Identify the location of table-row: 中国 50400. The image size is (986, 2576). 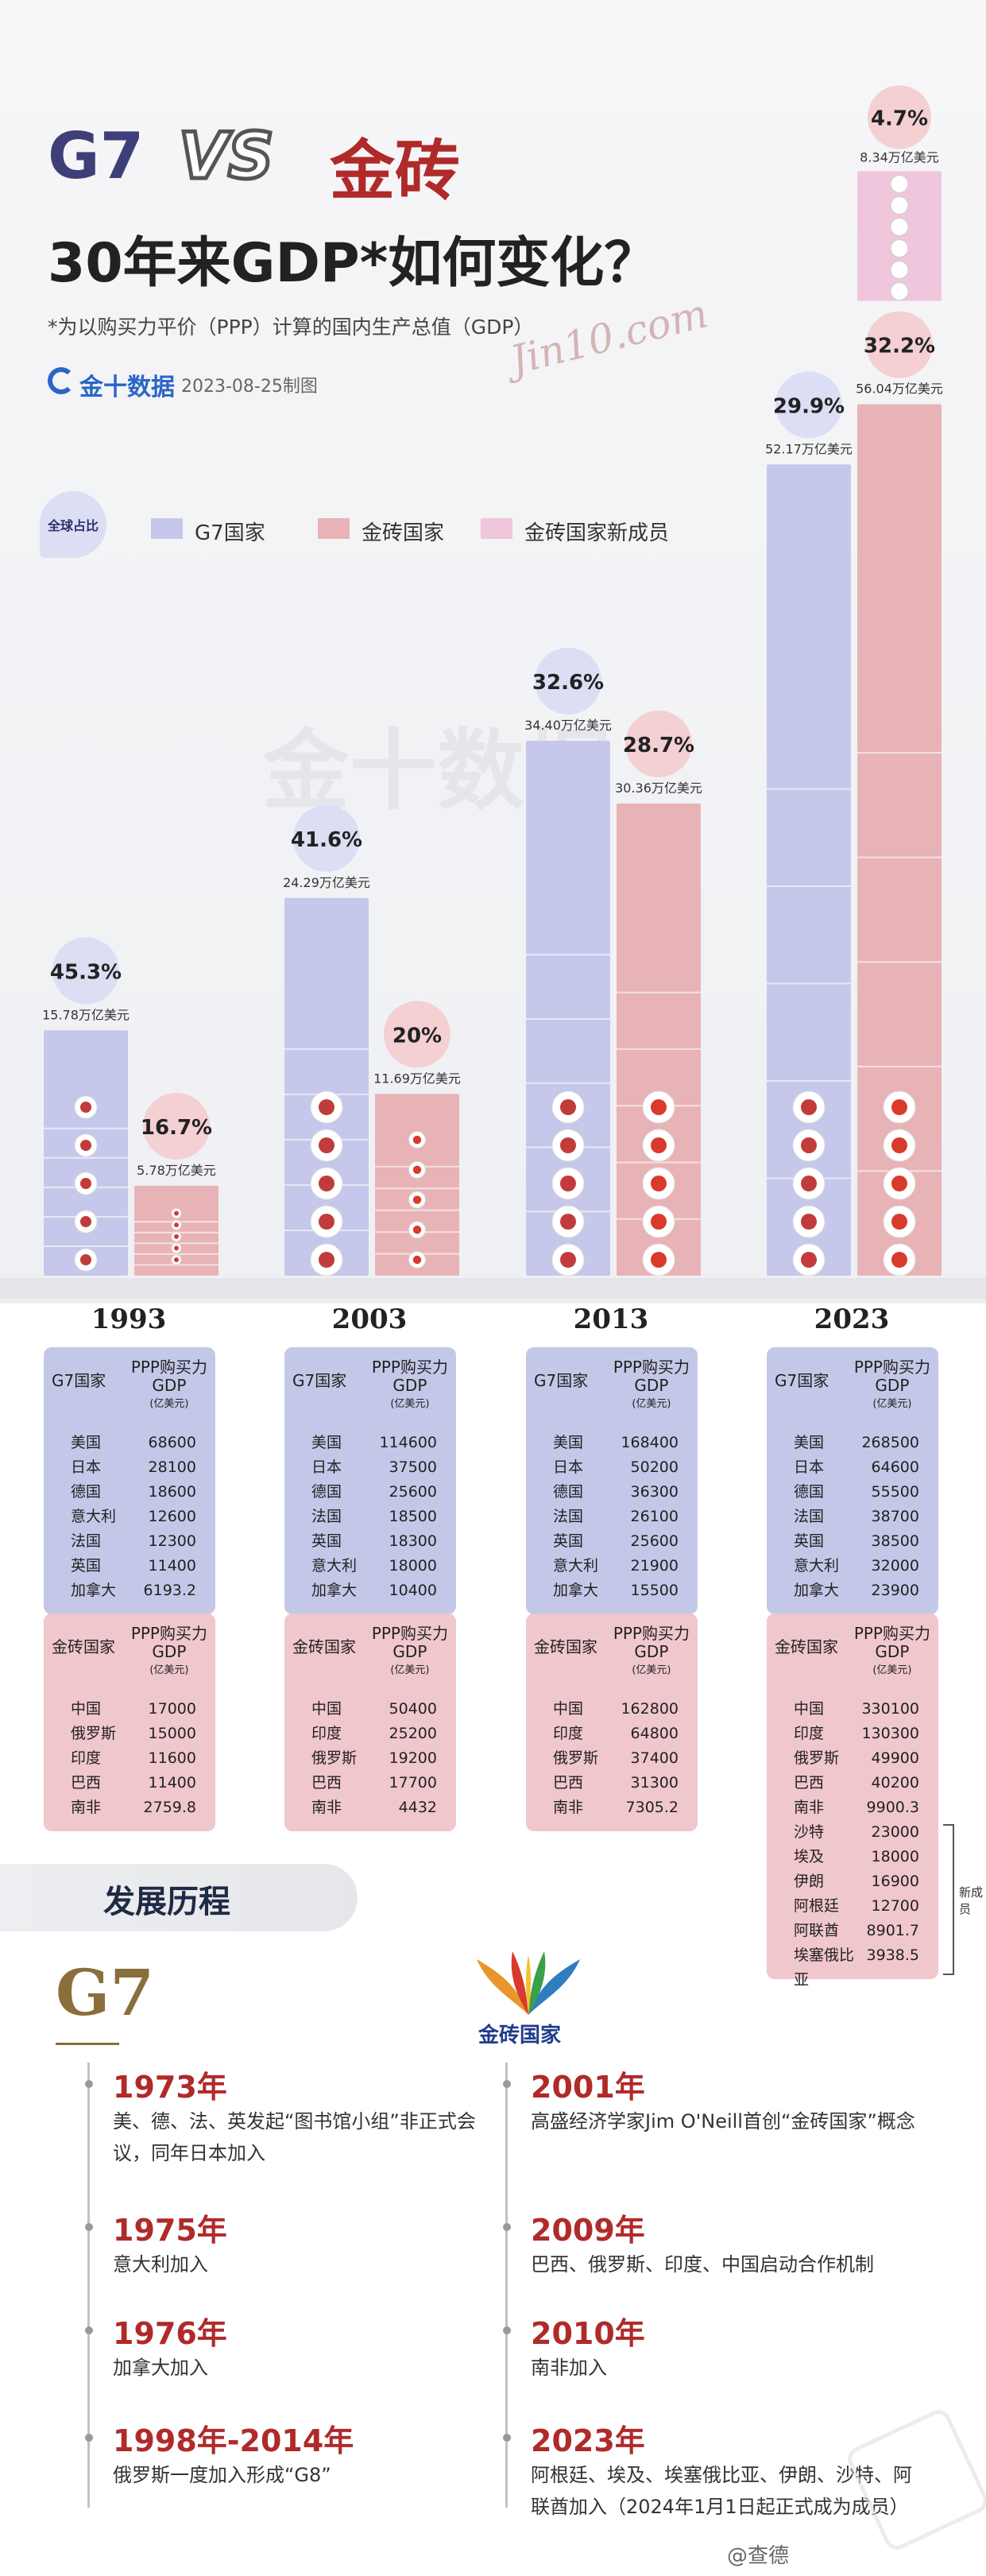
(370, 1710).